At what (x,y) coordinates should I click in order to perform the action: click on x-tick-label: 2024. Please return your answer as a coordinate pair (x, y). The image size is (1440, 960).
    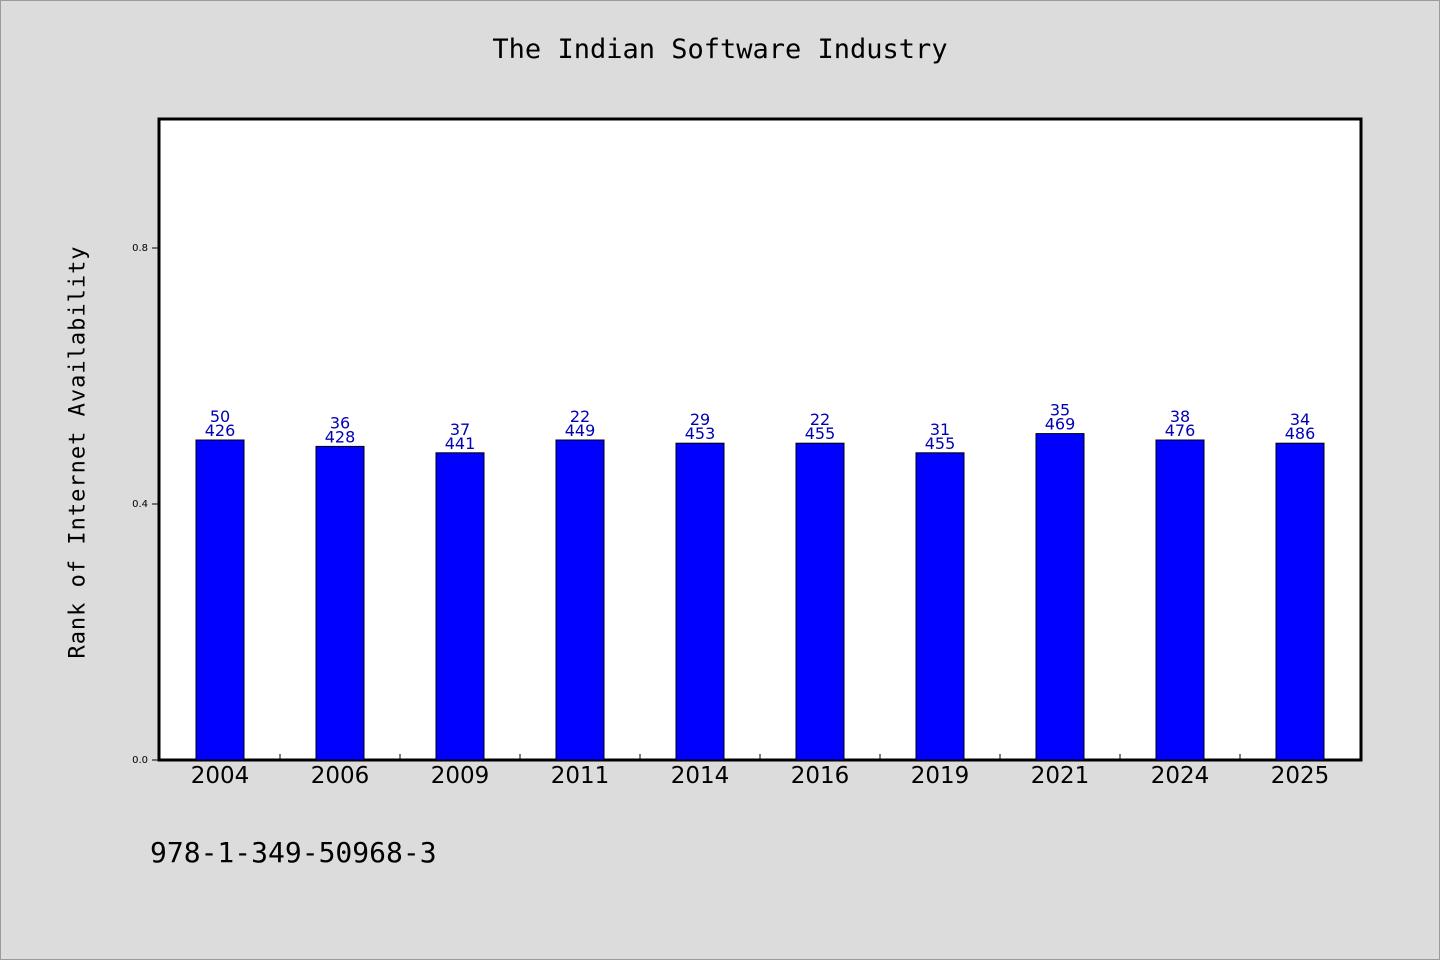
    Looking at the image, I should click on (1180, 776).